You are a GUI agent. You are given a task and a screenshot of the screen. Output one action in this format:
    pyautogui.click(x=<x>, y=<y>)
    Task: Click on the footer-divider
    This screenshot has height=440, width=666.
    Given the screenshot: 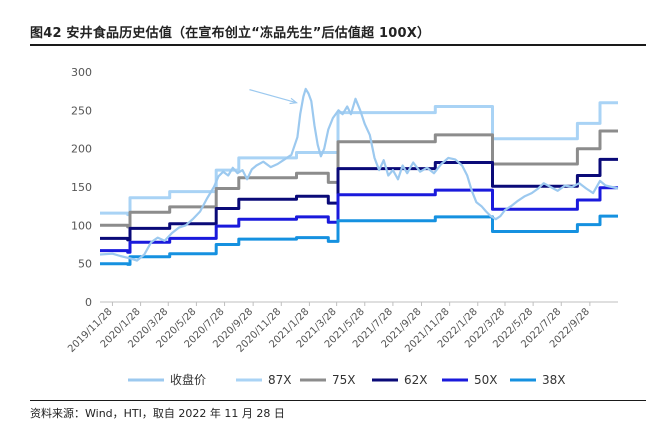 What is the action you would take?
    pyautogui.click(x=338, y=400)
    